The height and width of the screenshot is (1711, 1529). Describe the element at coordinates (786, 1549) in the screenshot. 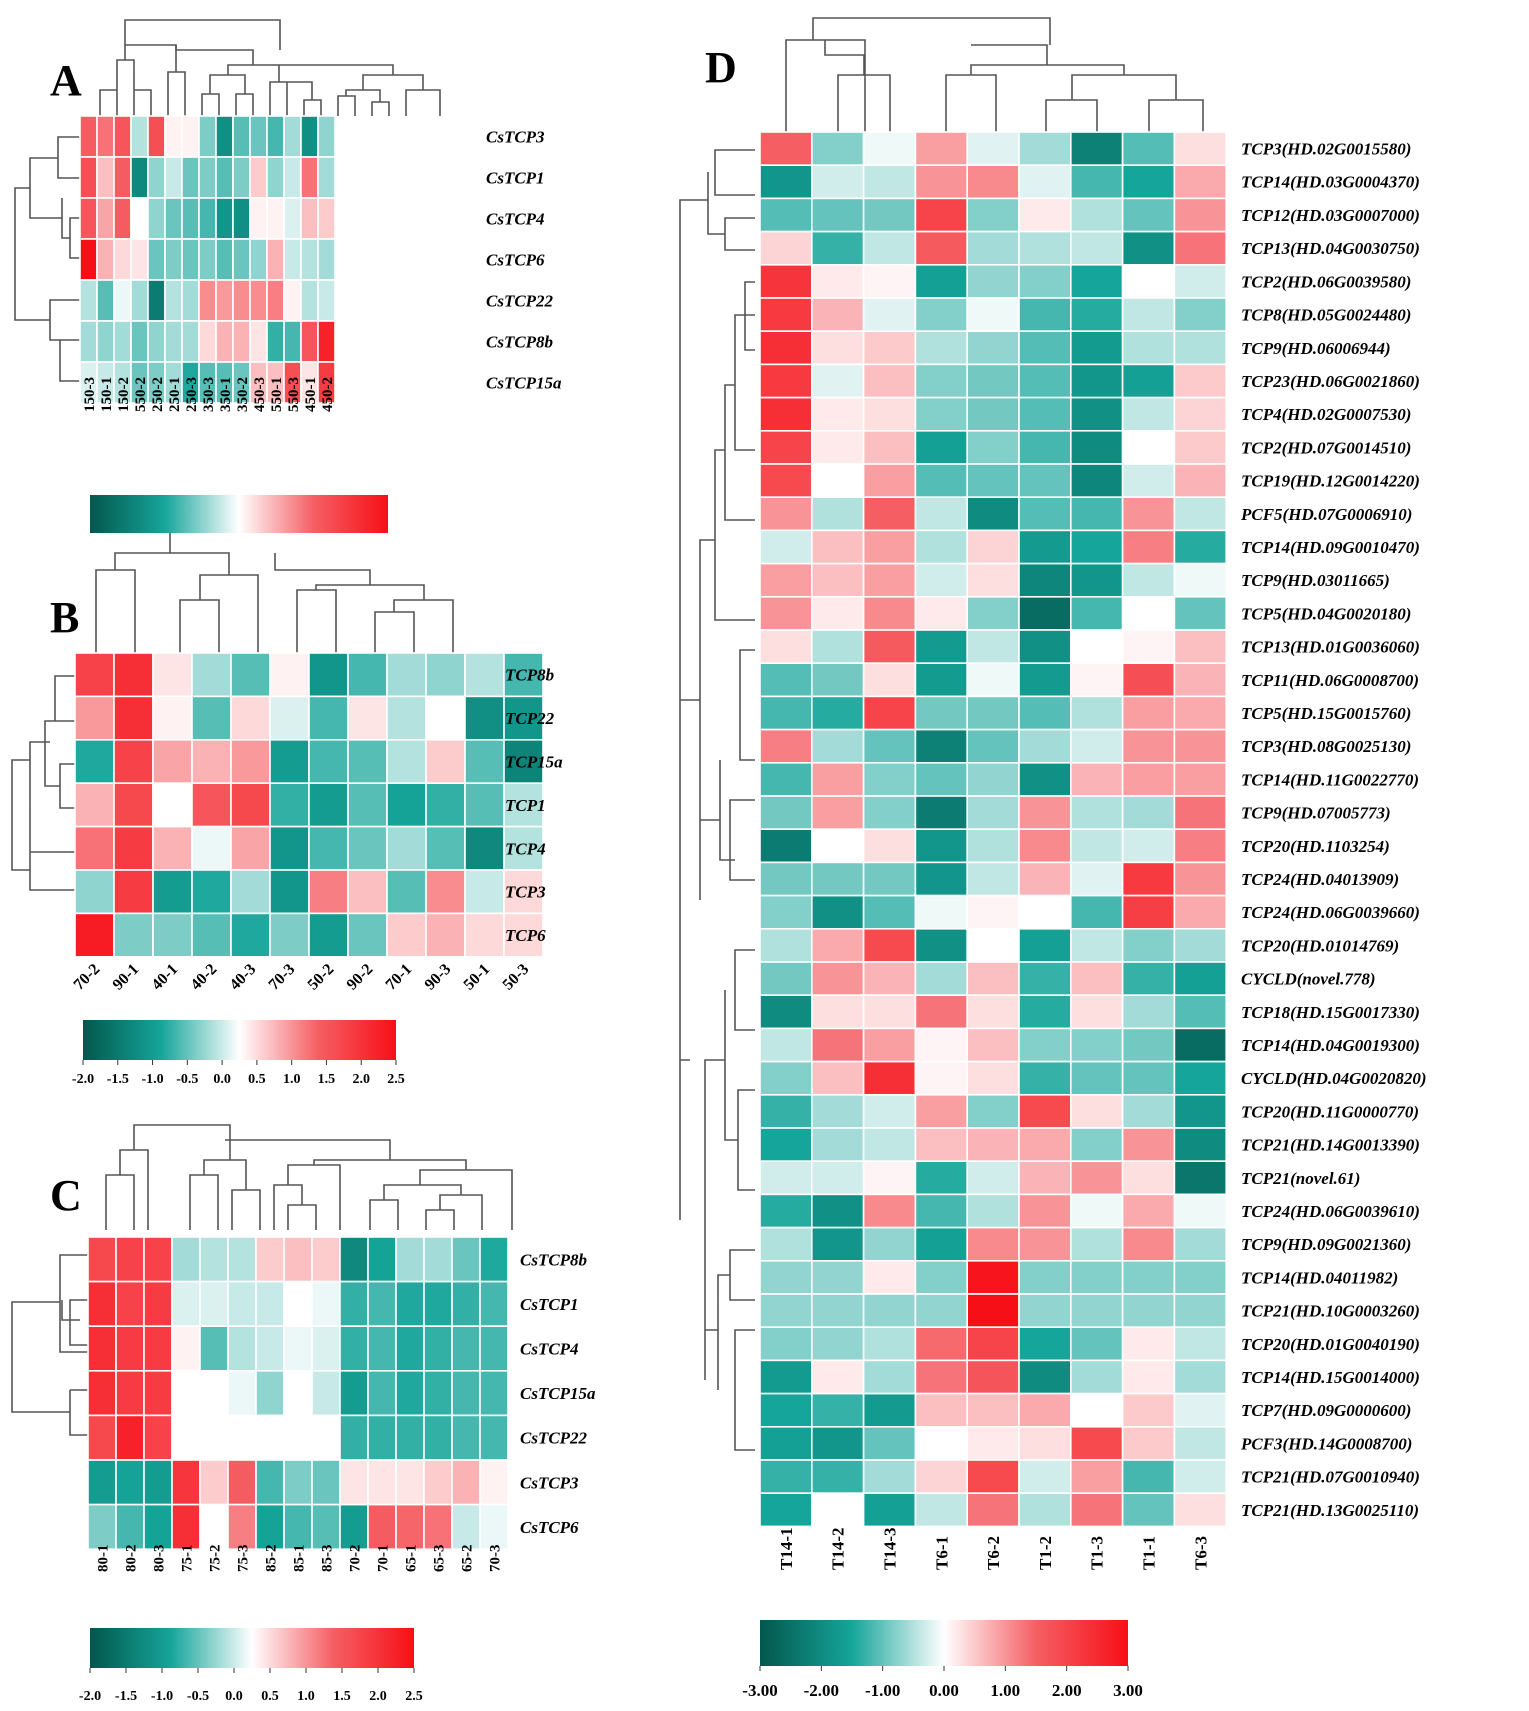

I see `column-label: T14-1` at that location.